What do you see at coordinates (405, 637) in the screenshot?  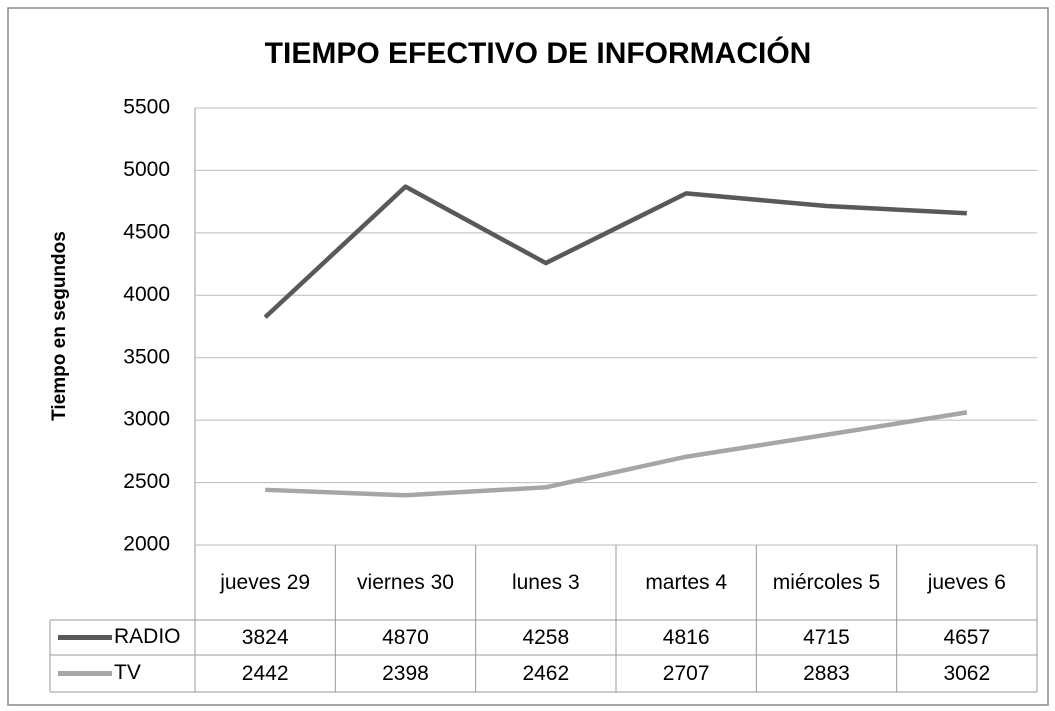 I see `table-value: 4870` at bounding box center [405, 637].